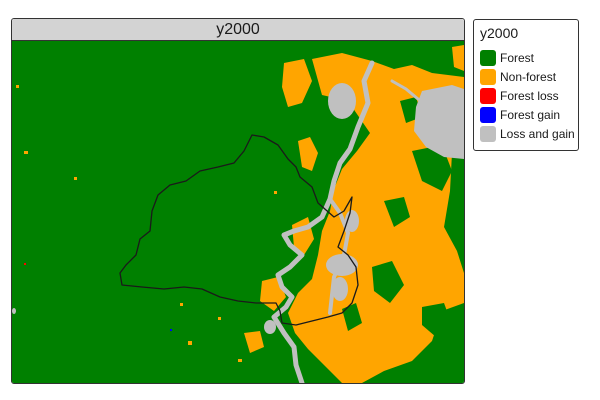  I want to click on legend-item-loss-and-gain: Loss and gain, so click(530, 134).